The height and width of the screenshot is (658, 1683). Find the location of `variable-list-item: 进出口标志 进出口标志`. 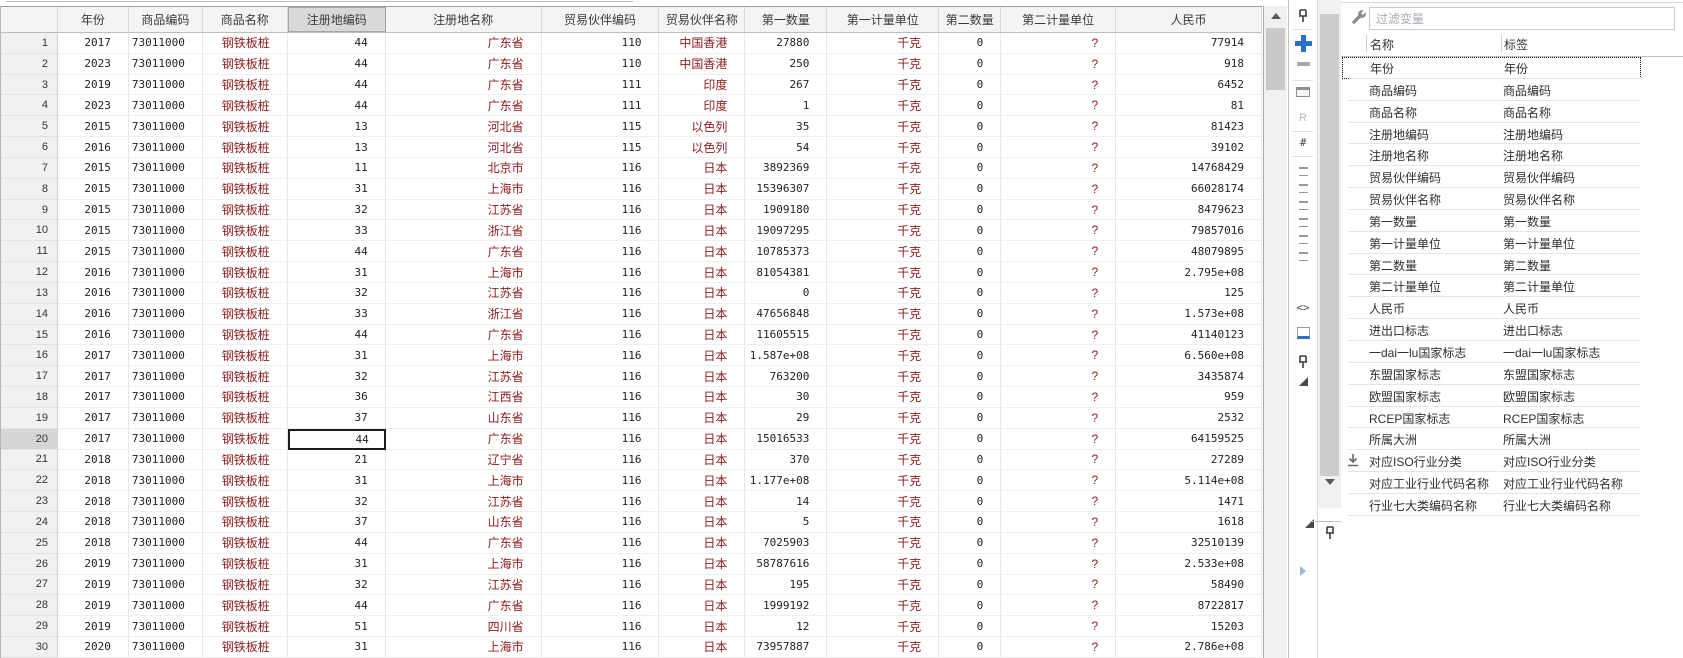

variable-list-item: 进出口标志 进出口标志 is located at coordinates (1512, 330).